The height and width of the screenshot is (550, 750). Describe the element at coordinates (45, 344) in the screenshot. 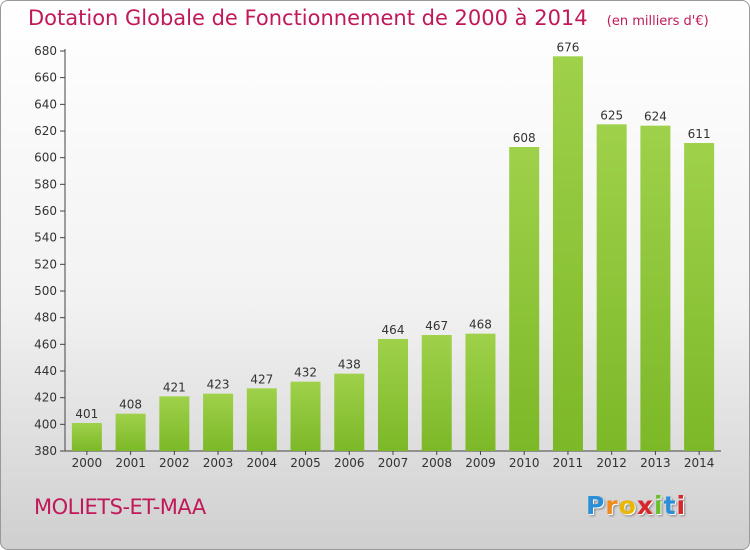

I see `y-tick-label: 460` at that location.